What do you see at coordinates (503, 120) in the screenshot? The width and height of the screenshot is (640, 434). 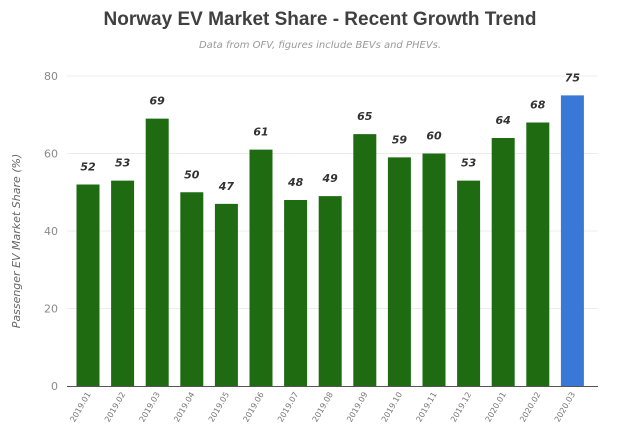 I see `data-label: 64` at bounding box center [503, 120].